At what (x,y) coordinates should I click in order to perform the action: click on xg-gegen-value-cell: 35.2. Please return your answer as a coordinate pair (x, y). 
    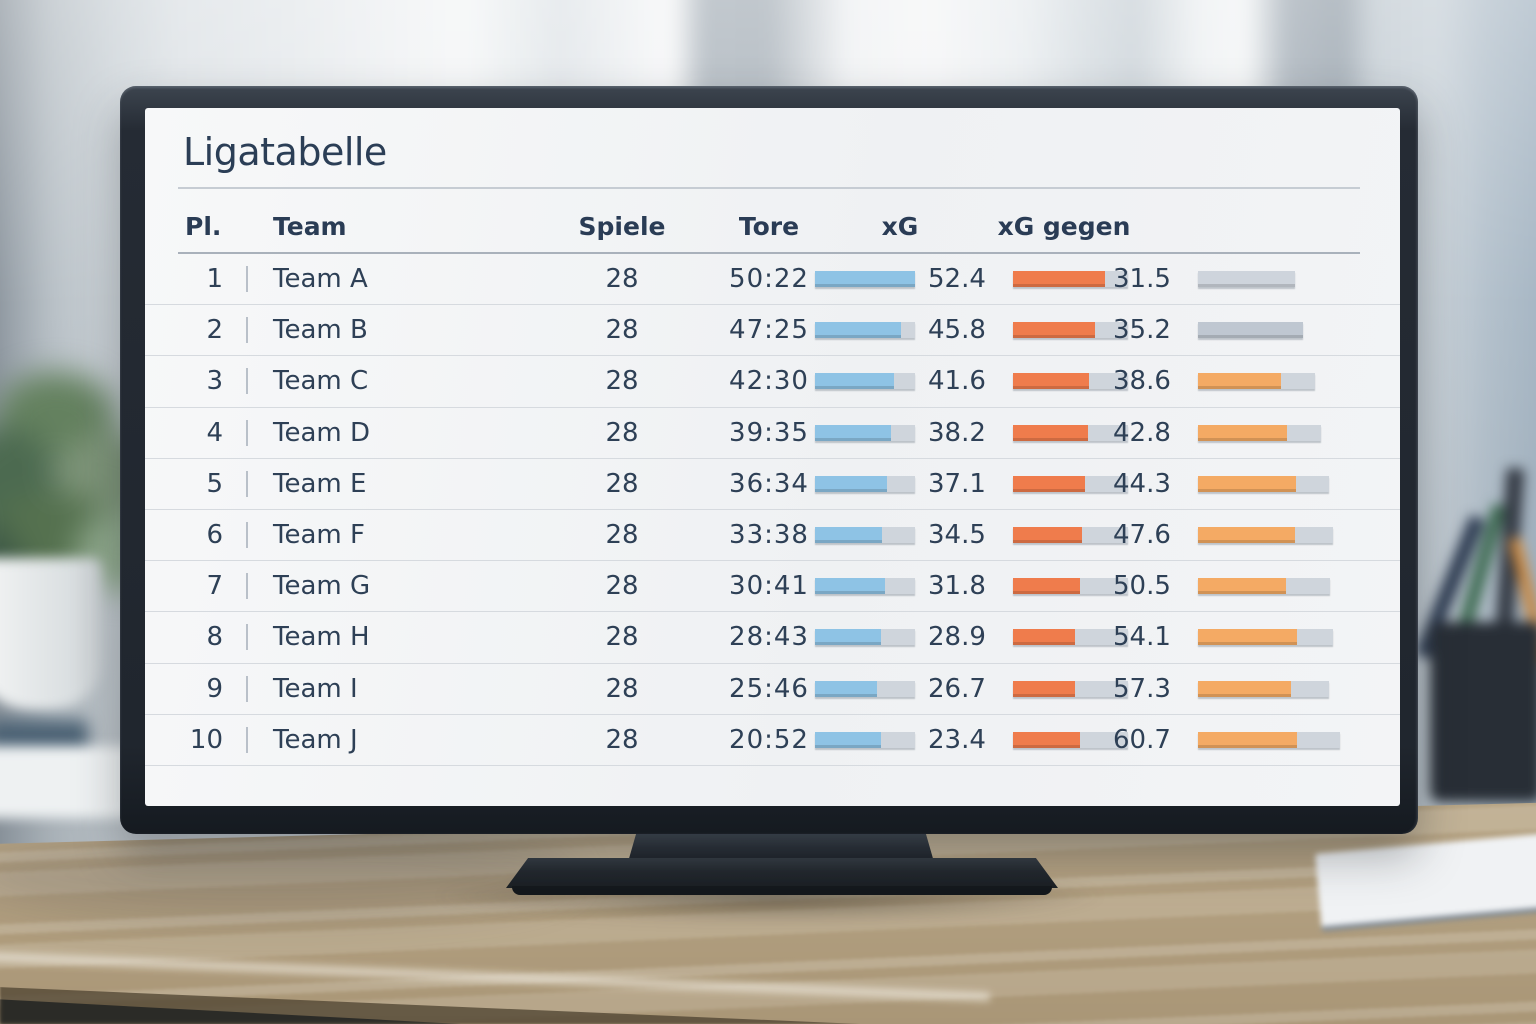
    Looking at the image, I should click on (1142, 330).